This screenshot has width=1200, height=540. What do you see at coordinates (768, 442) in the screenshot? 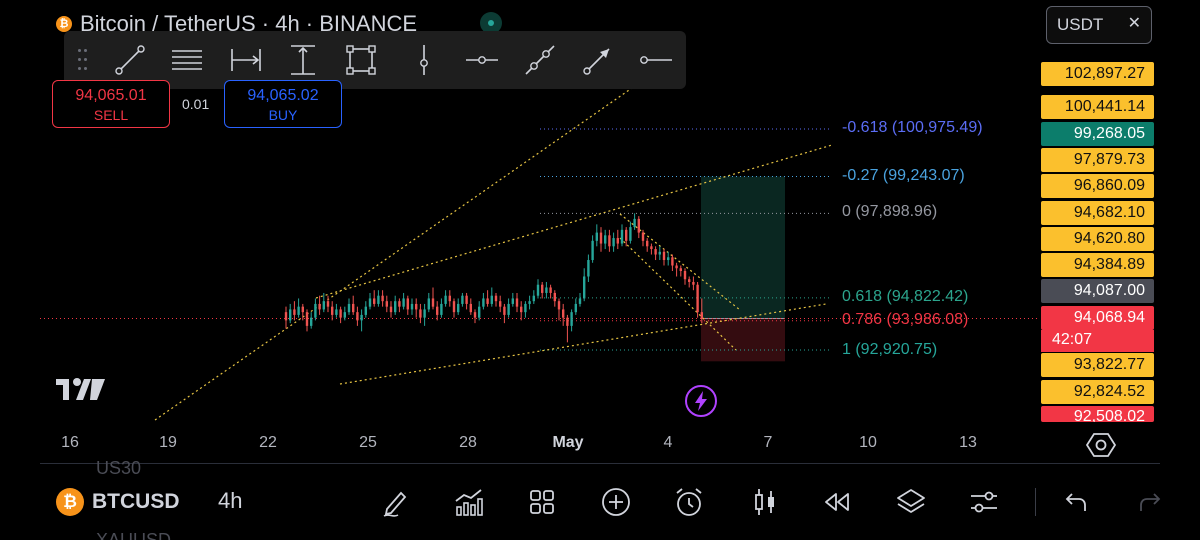
I see `time-tick: 7` at bounding box center [768, 442].